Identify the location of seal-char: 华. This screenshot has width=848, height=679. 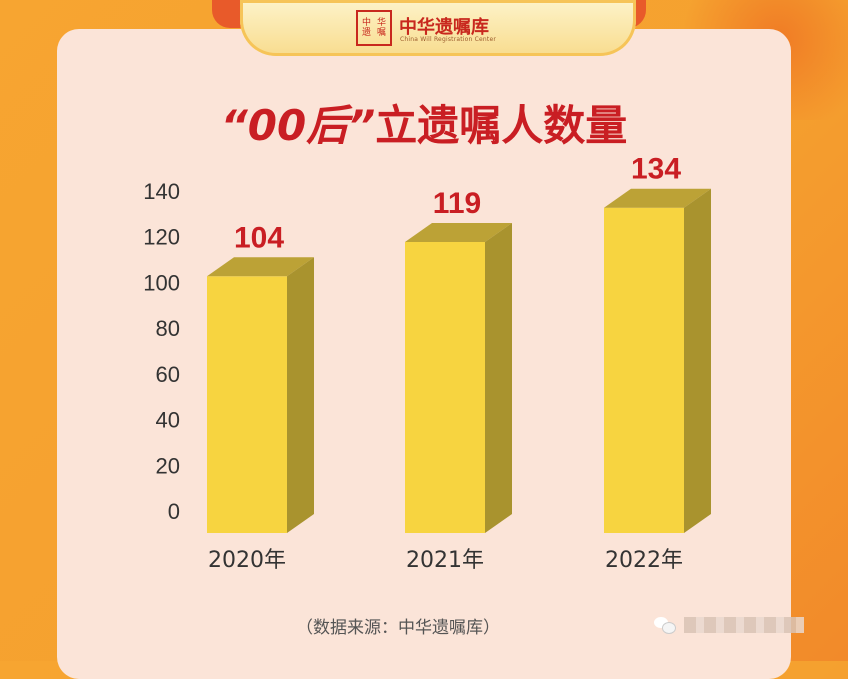
(381, 23).